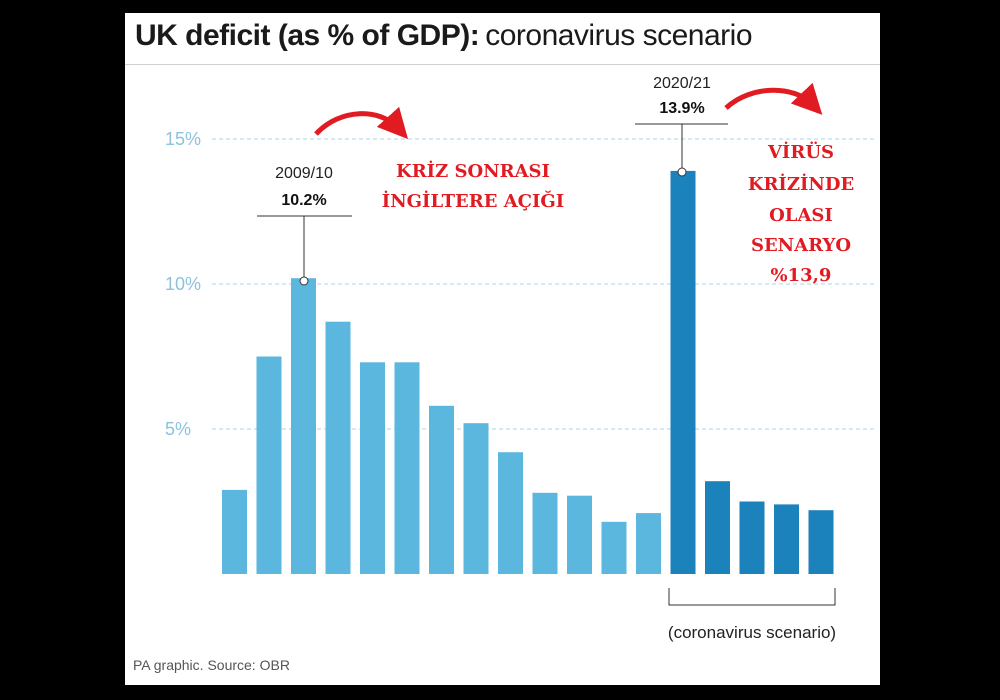 The width and height of the screenshot is (1000, 700). I want to click on left-annotation-year: 2009/10, so click(304, 173).